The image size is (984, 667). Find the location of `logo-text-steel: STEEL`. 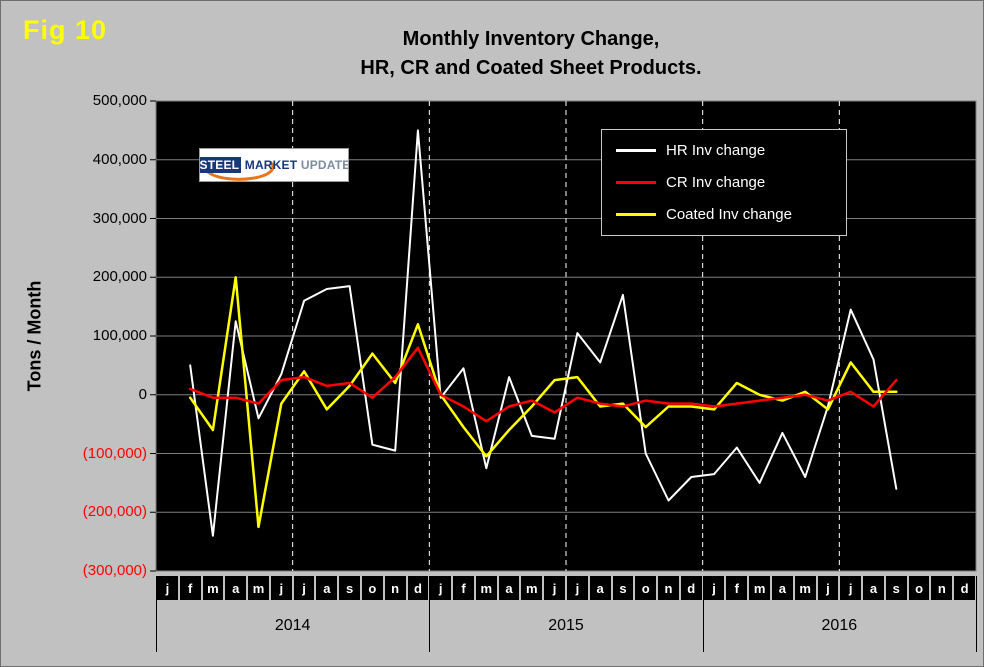

logo-text-steel: STEEL is located at coordinates (220, 165).